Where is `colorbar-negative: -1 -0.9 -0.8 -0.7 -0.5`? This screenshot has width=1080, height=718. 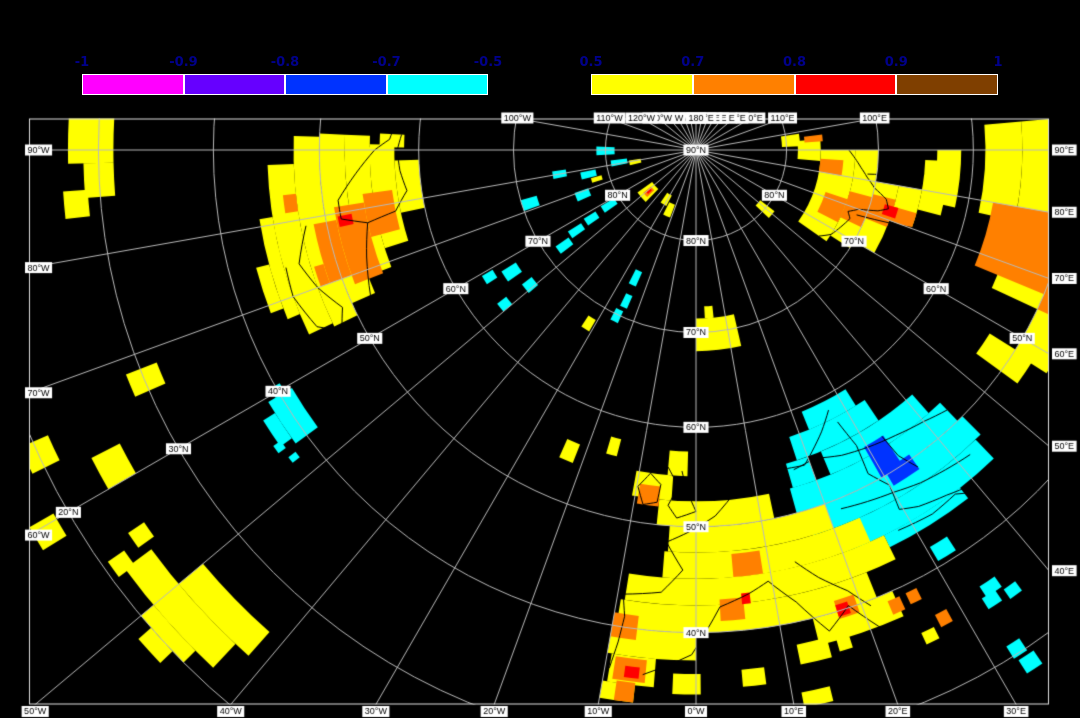
colorbar-negative: -1 -0.9 -0.8 -0.7 -0.5 is located at coordinates (288, 75).